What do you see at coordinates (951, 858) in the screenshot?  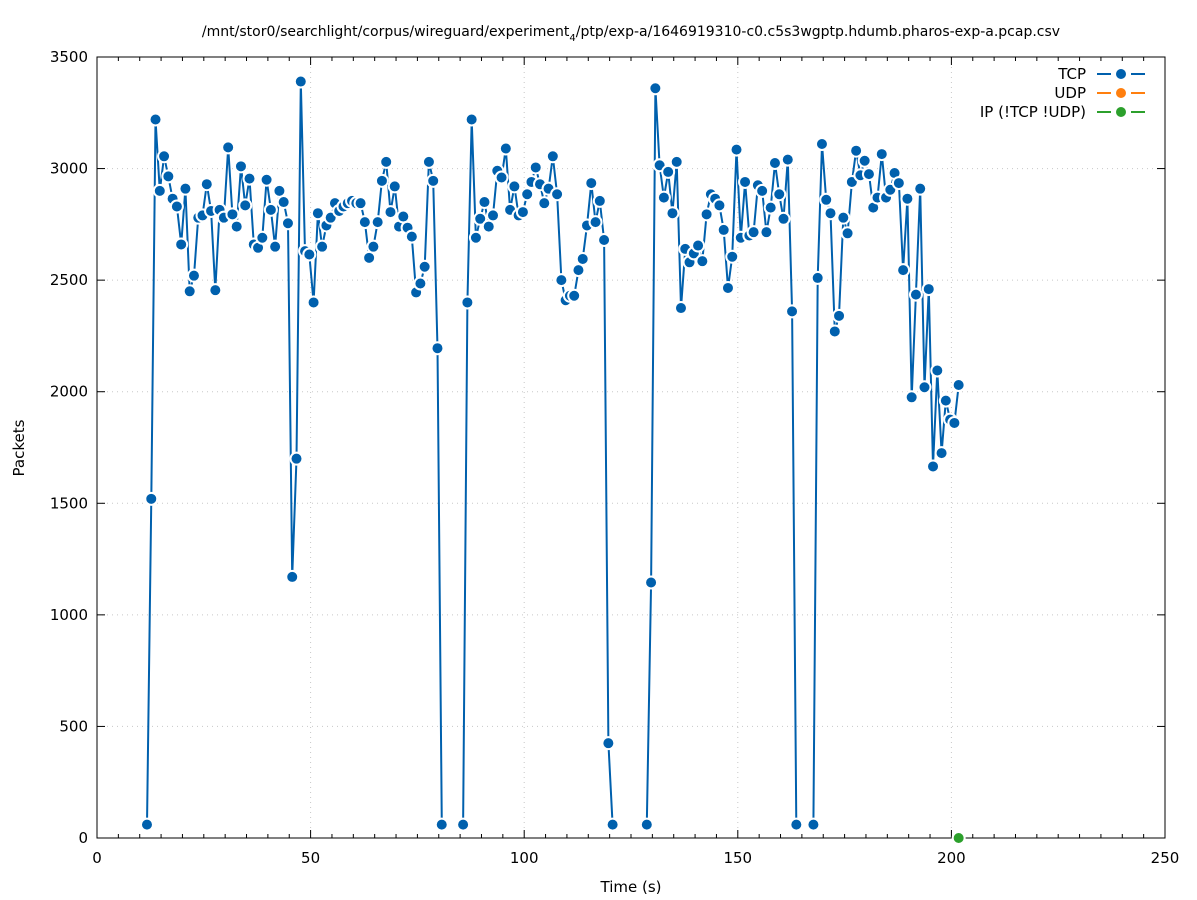 I see `x-tick-label: 200` at bounding box center [951, 858].